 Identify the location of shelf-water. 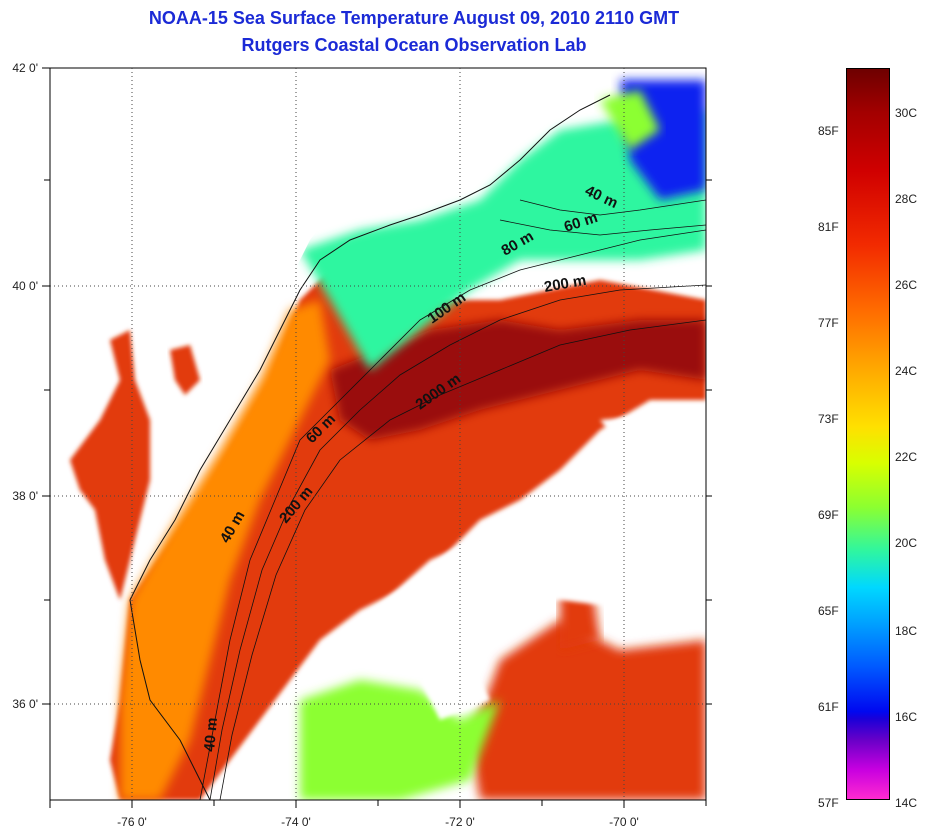
(225, 550).